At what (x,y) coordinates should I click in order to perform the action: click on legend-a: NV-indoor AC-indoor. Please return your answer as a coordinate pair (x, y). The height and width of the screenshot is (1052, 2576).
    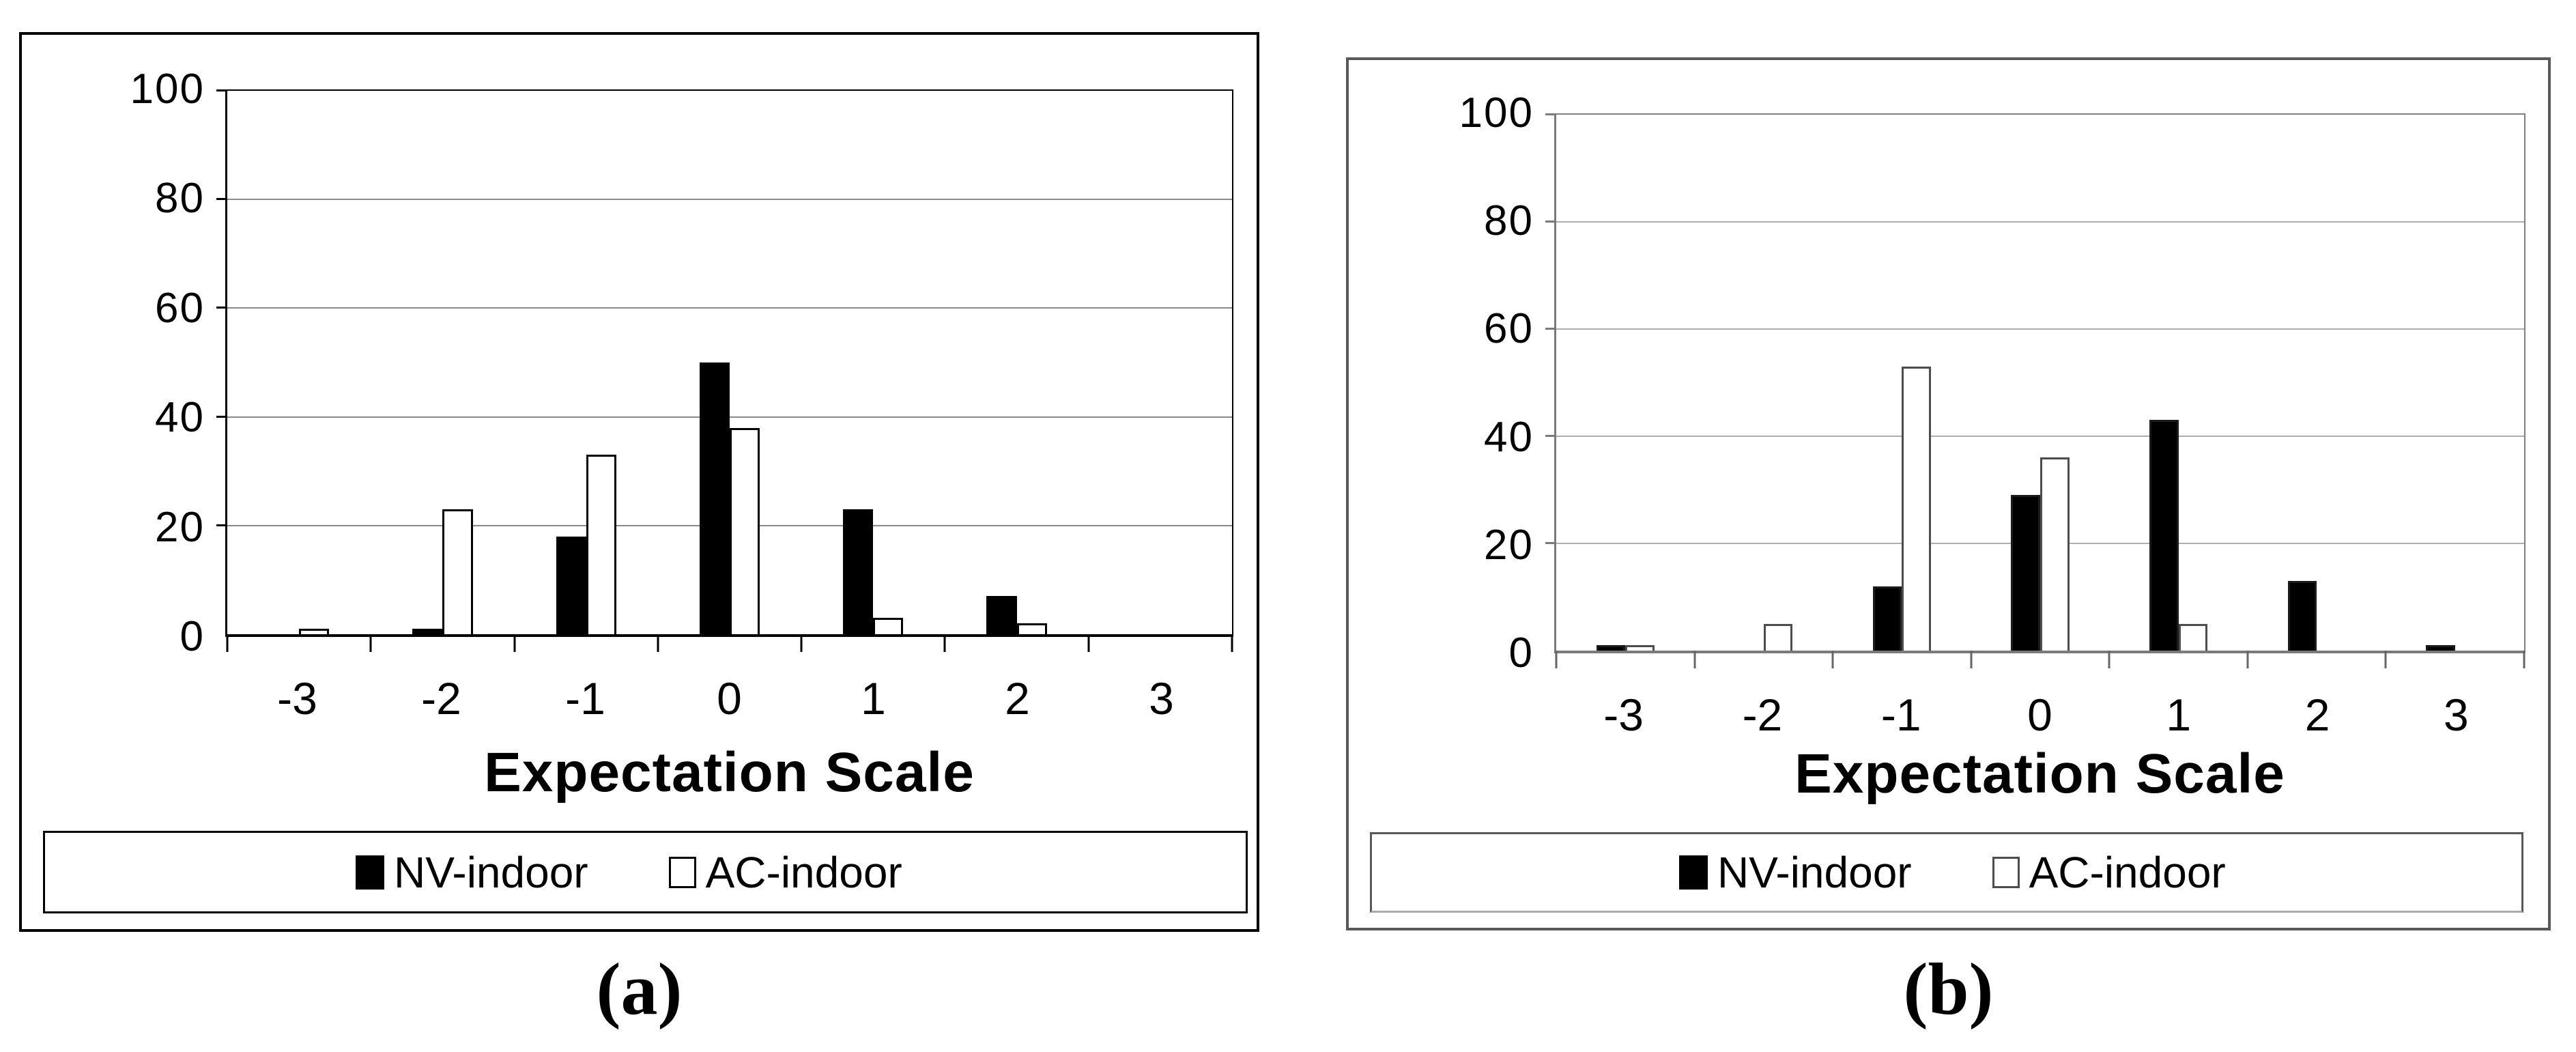
    Looking at the image, I should click on (645, 872).